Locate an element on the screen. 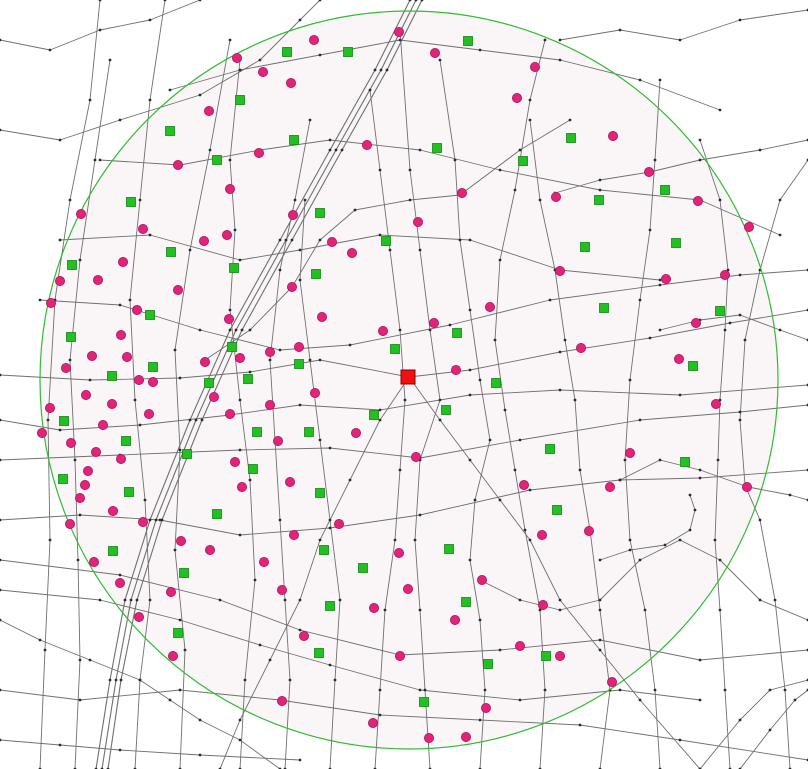 Image resolution: width=808 pixels, height=769 pixels. center-point-layer is located at coordinates (408, 377).